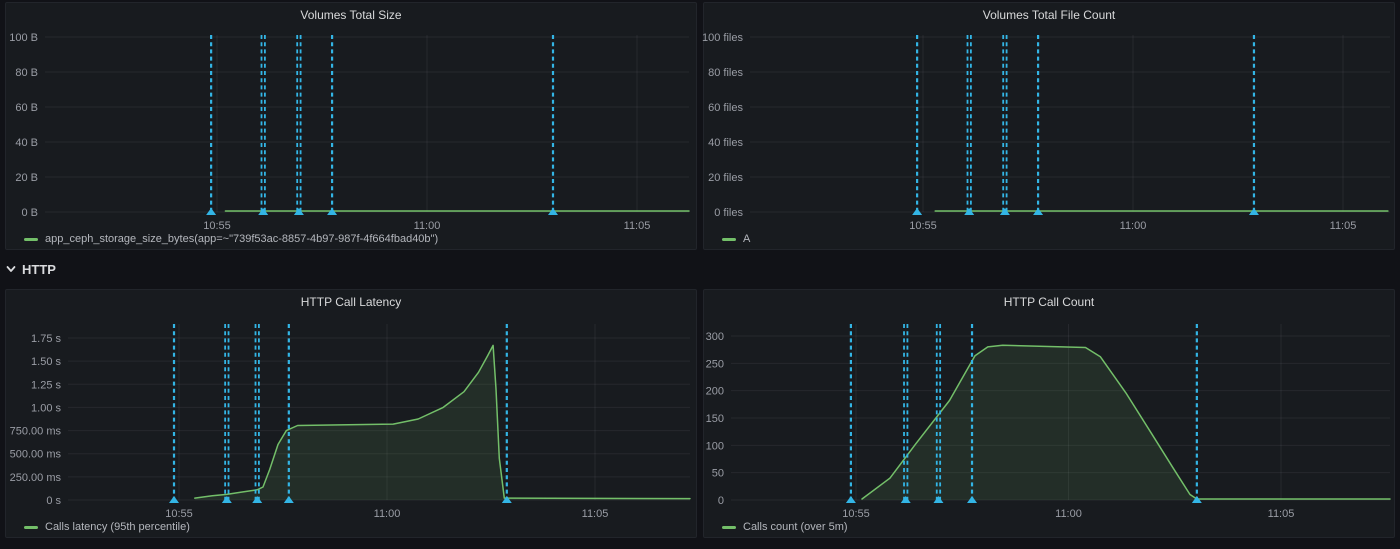  What do you see at coordinates (351, 302) in the screenshot?
I see `panel-title: HTTP Call Latency` at bounding box center [351, 302].